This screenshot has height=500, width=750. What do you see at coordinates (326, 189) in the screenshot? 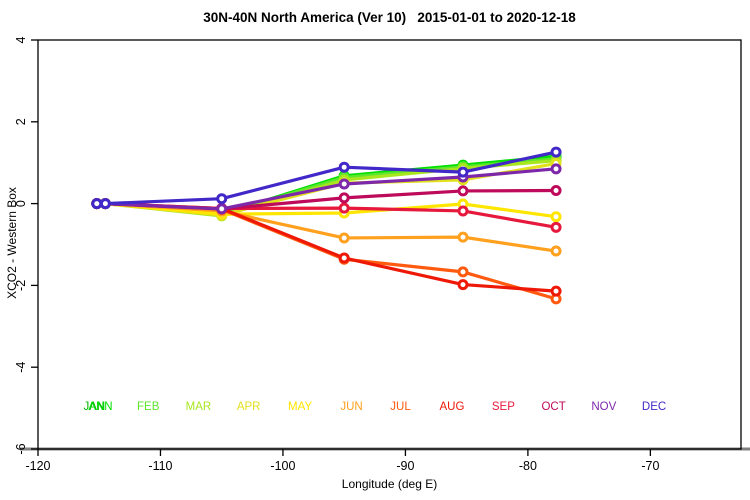
I see `series-line-nov` at bounding box center [326, 189].